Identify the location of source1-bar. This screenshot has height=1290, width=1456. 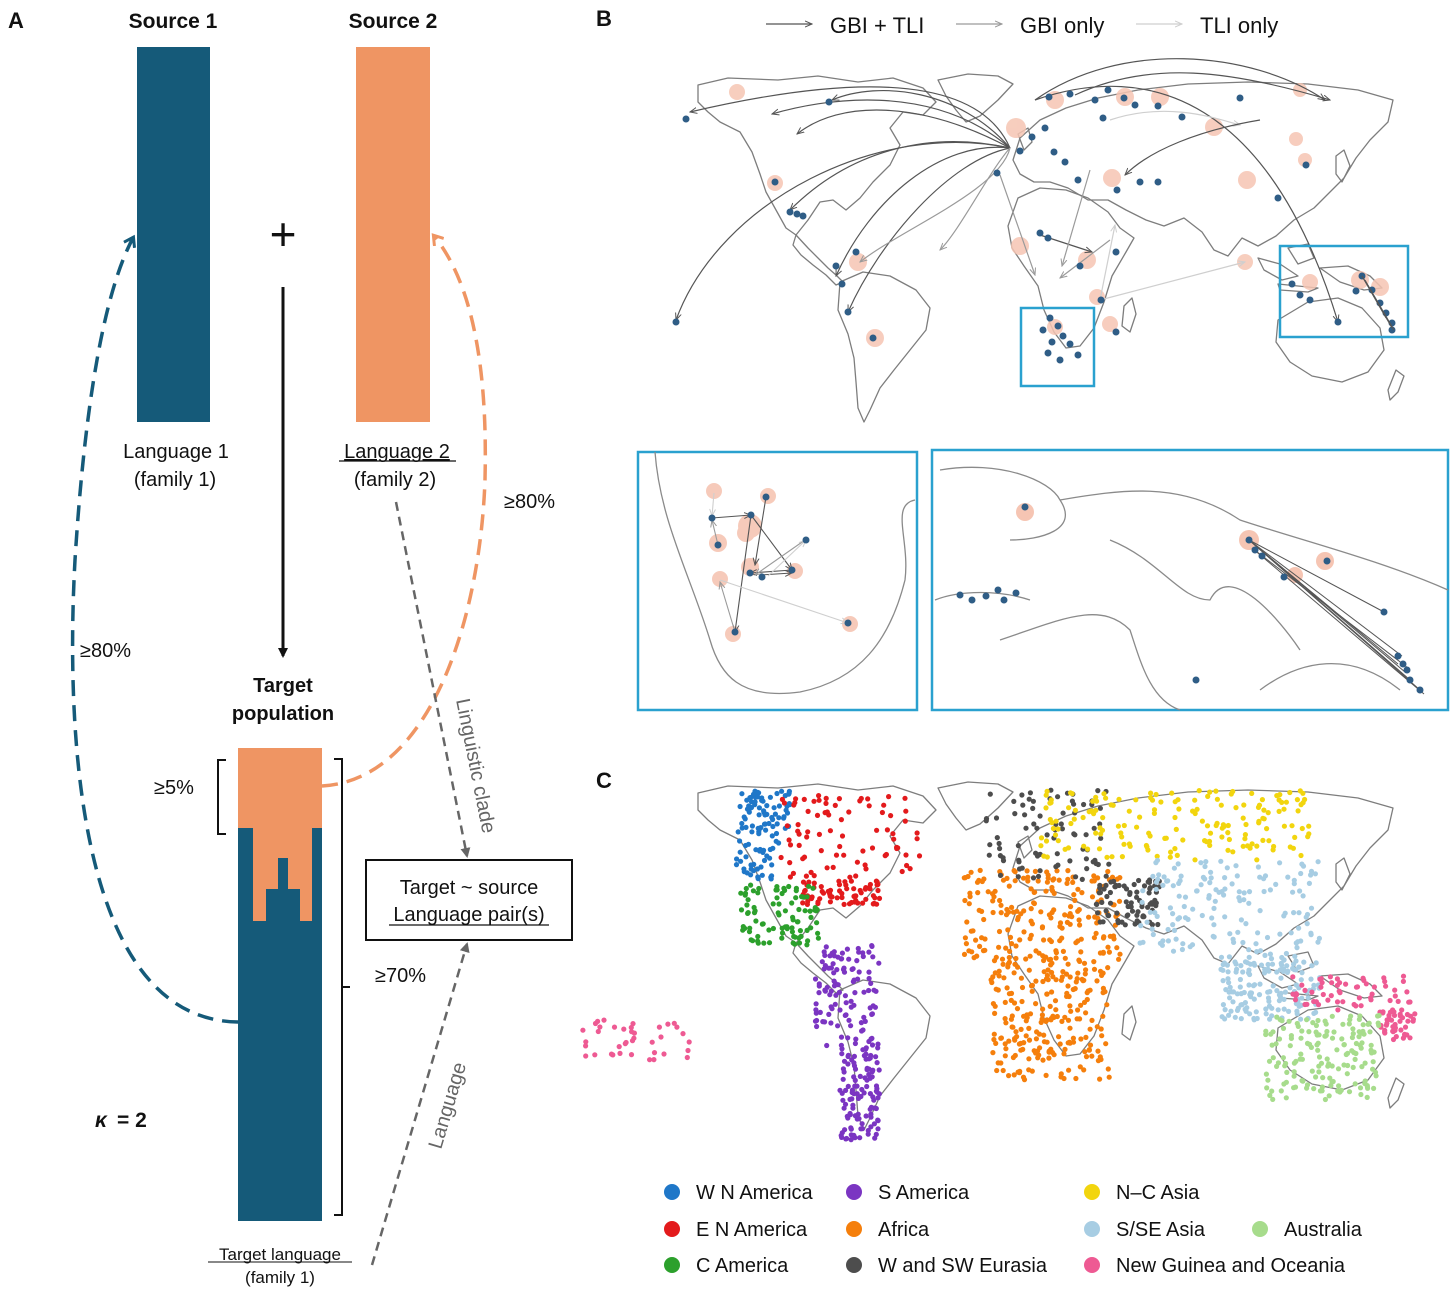
(173, 234).